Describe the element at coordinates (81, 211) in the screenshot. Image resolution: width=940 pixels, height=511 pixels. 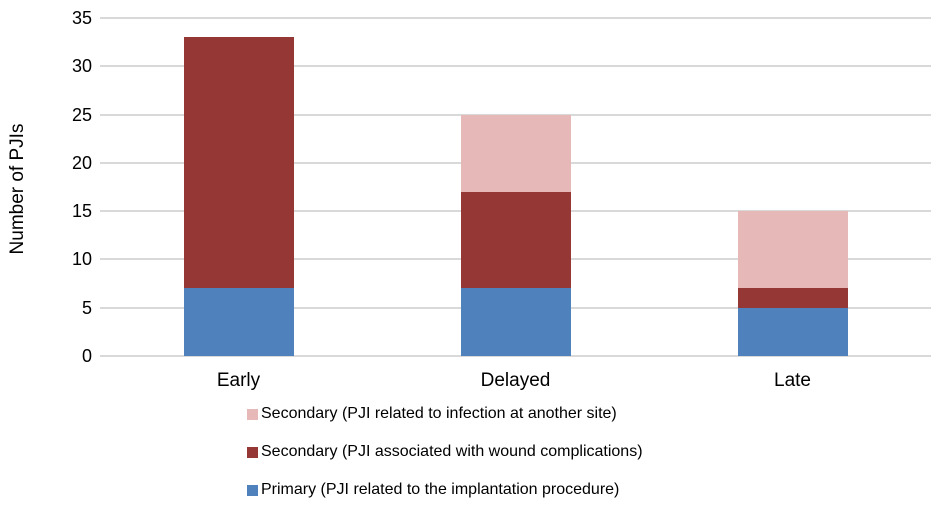
I see `y-tick-label: 15` at that location.